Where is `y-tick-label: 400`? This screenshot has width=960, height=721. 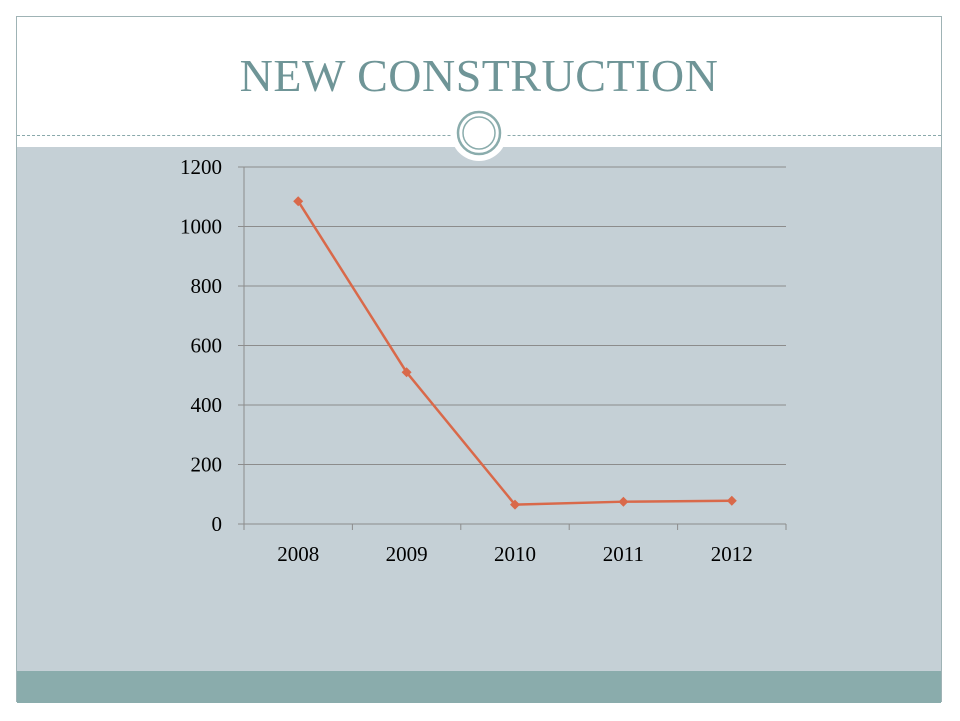
y-tick-label: 400 is located at coordinates (207, 405).